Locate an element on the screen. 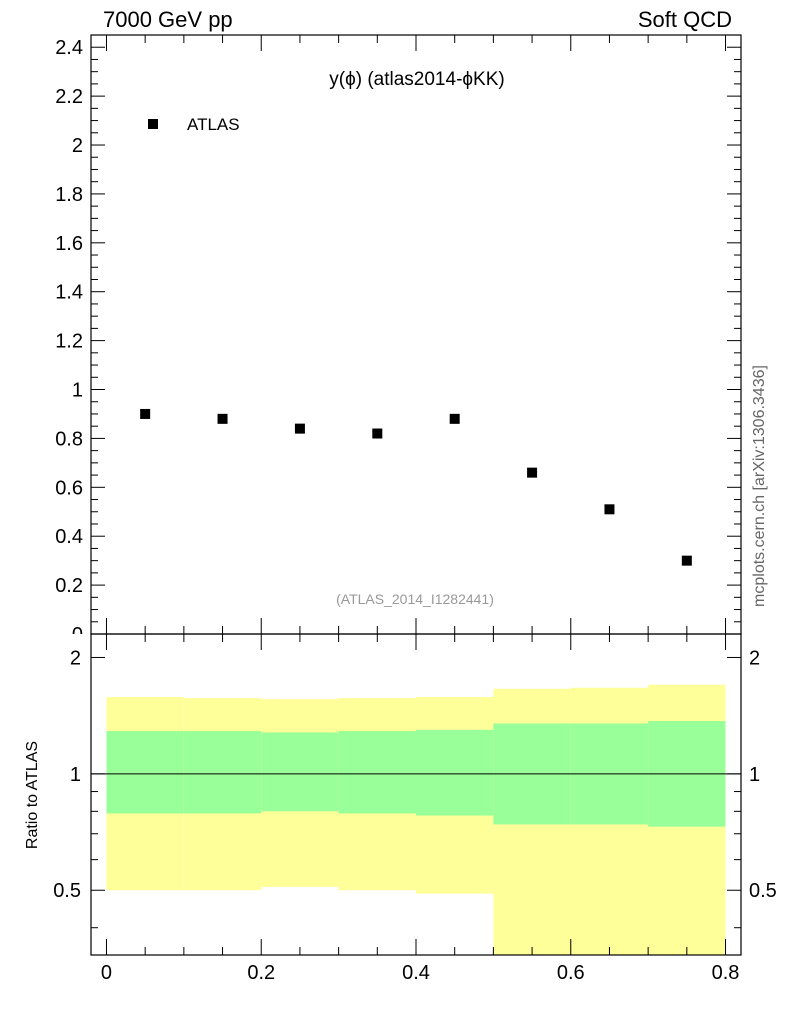 This screenshot has width=786, height=1024. main-y-tick-label: 1.8 is located at coordinates (69, 195).